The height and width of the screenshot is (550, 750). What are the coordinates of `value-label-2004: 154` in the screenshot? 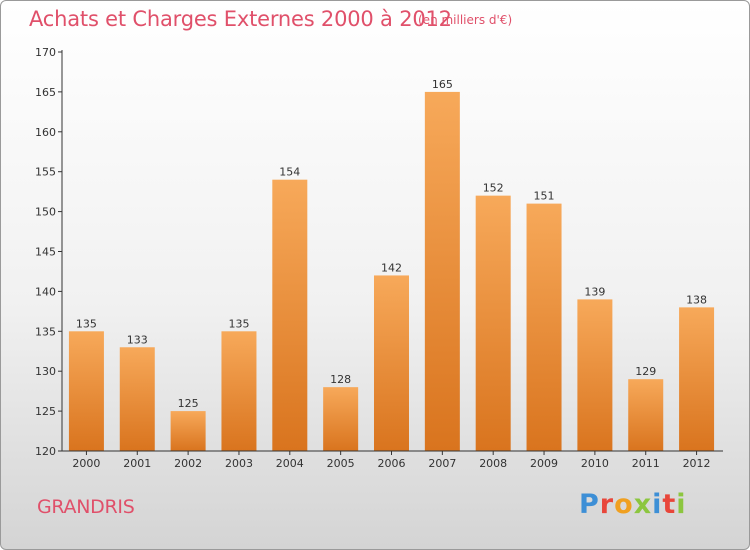 It's located at (289, 172).